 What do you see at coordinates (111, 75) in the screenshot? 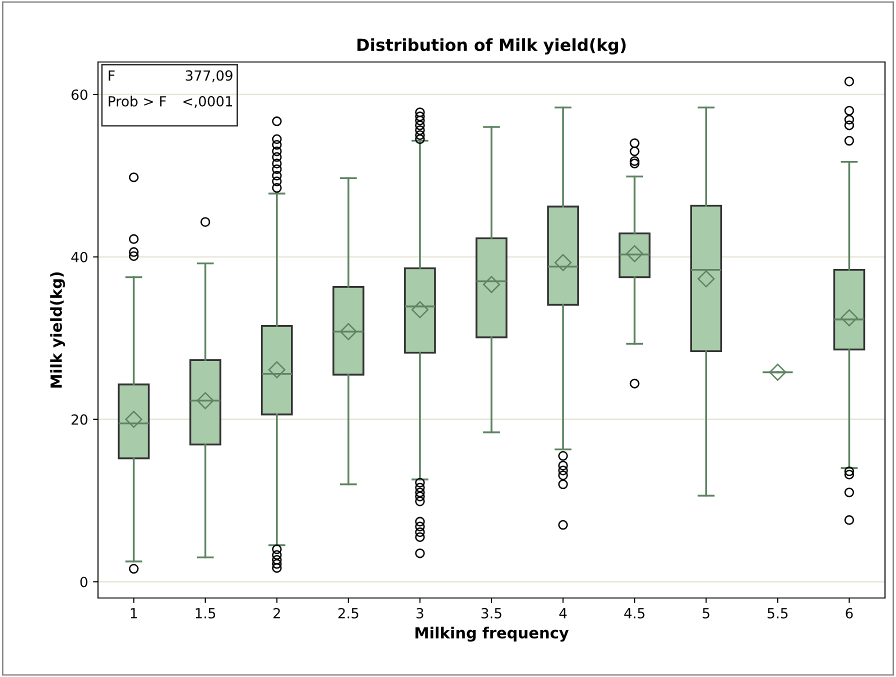
I see `annotation: F` at bounding box center [111, 75].